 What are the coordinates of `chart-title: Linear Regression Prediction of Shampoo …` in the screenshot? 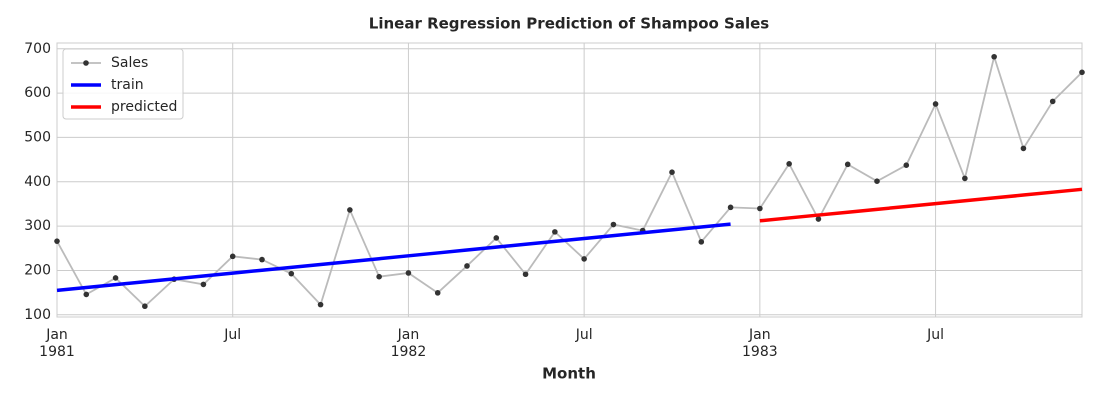 It's located at (569, 24).